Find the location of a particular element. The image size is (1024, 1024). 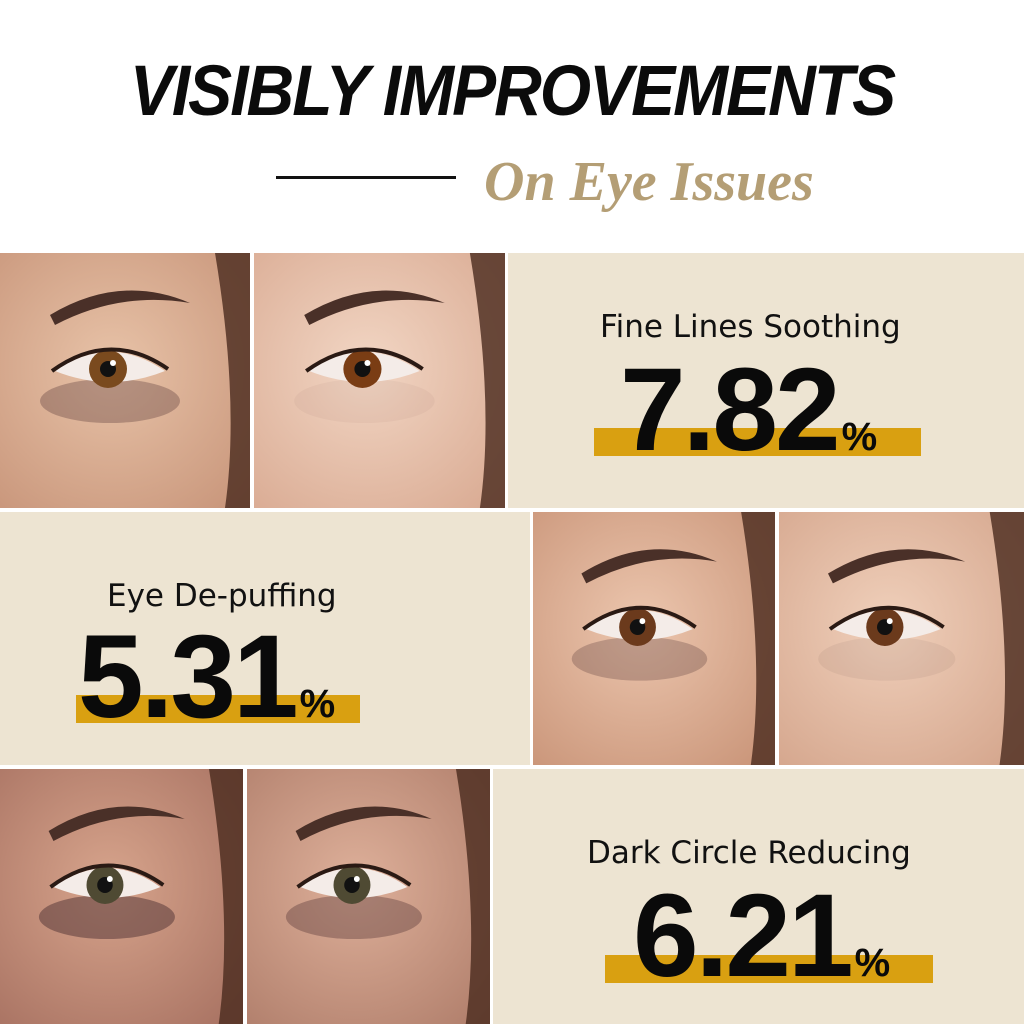

after-photo-dark-circles is located at coordinates (368, 896).